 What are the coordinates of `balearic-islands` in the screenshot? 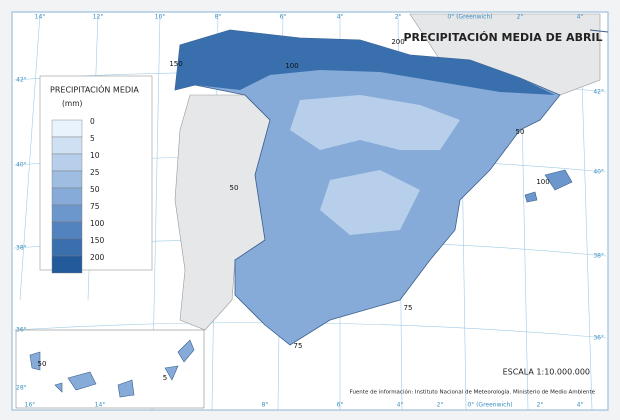 It's located at (548, 186).